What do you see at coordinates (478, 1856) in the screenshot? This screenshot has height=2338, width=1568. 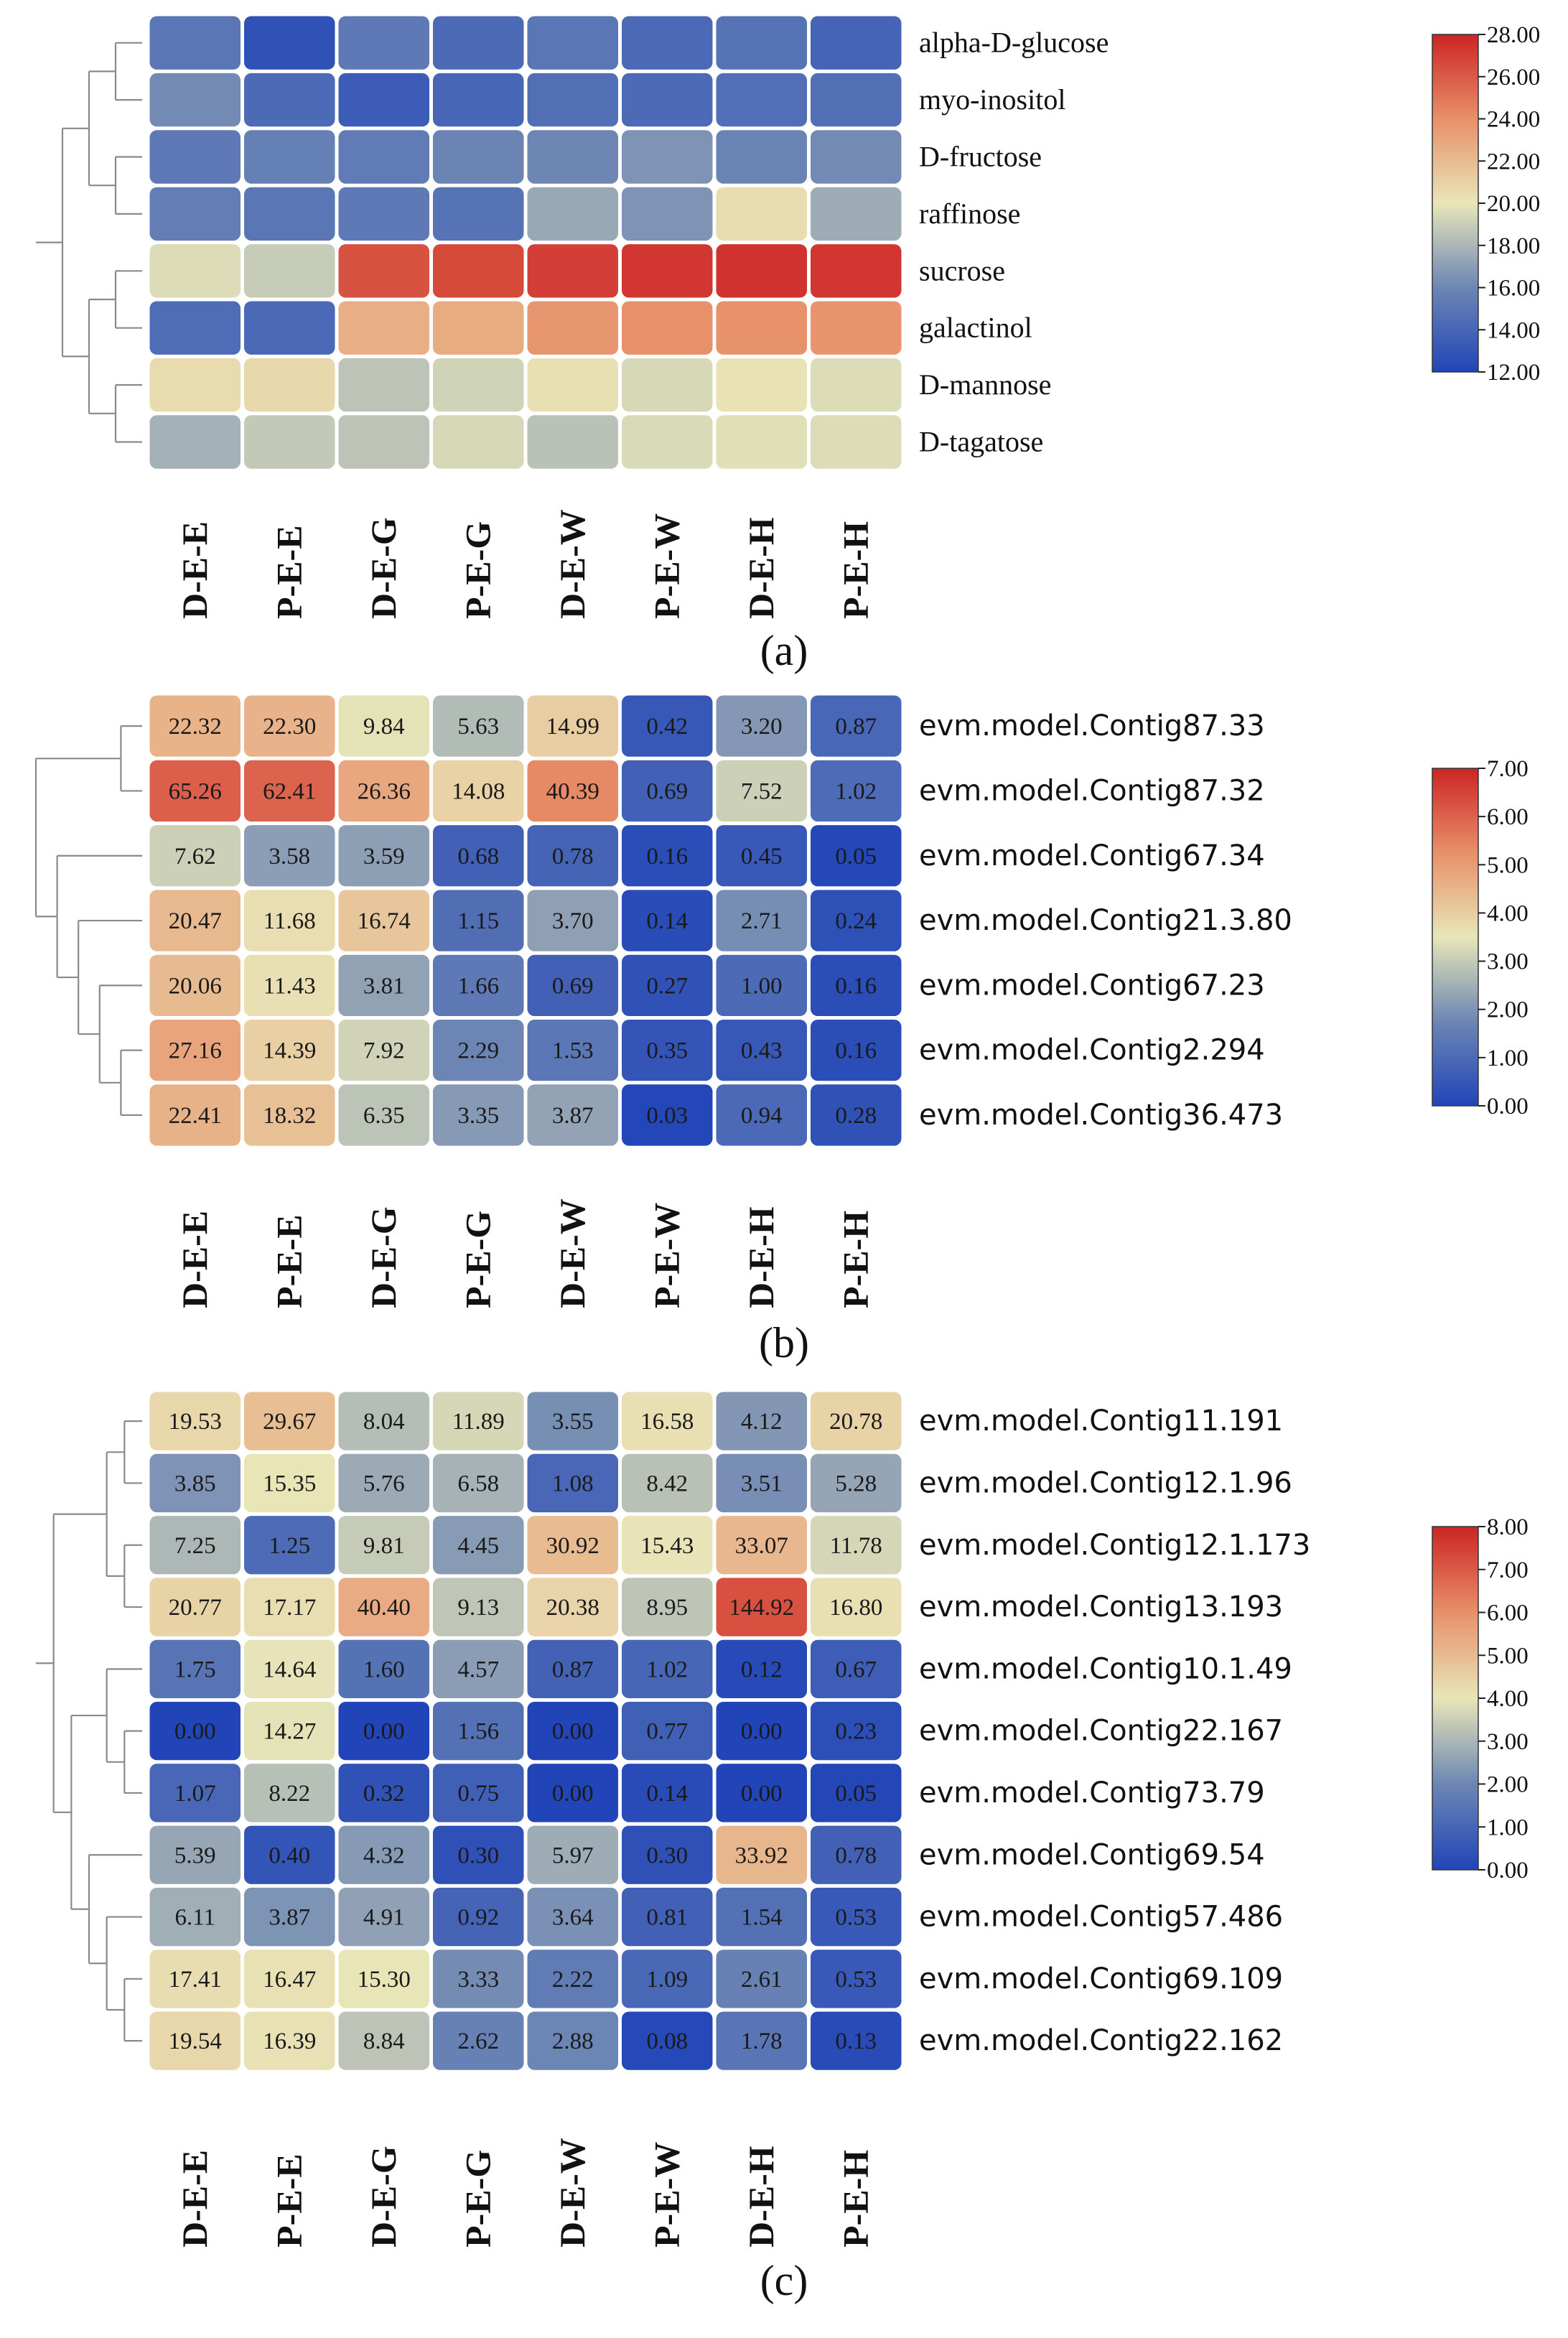 I see `cell-value-label: 0.30` at bounding box center [478, 1856].